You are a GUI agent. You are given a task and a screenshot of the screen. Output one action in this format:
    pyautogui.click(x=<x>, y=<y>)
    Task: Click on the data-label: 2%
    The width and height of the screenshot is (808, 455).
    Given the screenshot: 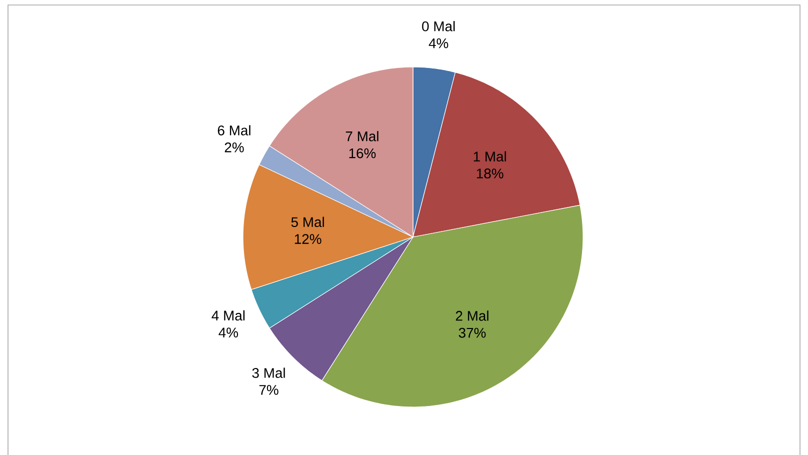 What is the action you would take?
    pyautogui.click(x=234, y=147)
    